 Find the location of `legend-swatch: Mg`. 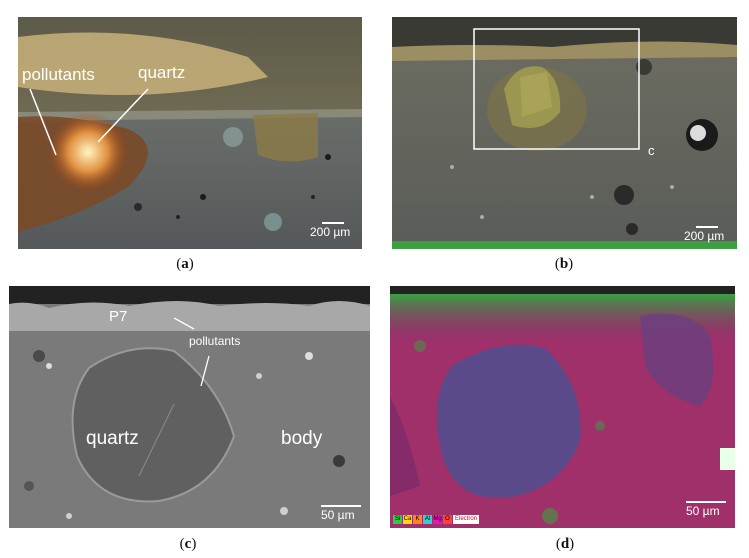

legend-swatch: Mg is located at coordinates (437, 519).